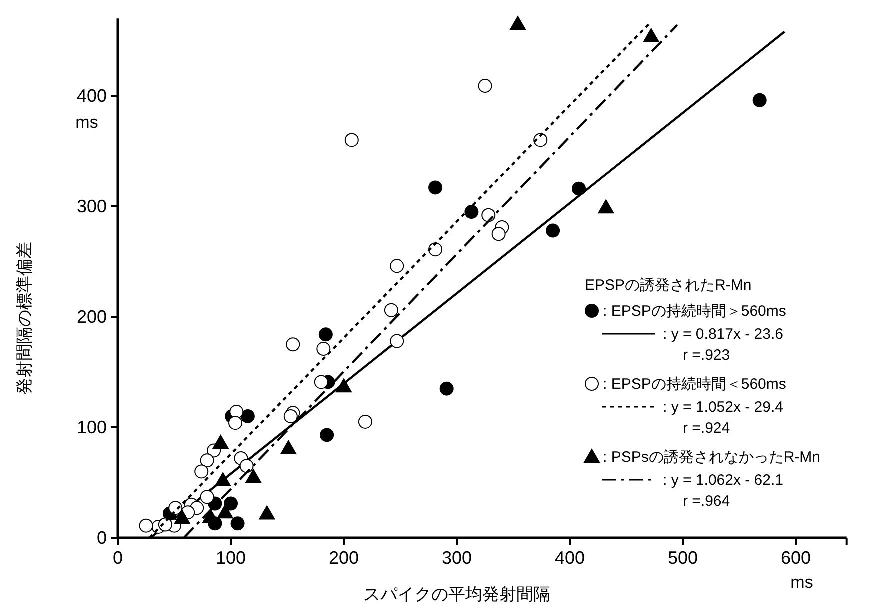 This screenshot has height=613, width=891. Describe the element at coordinates (668, 285) in the screenshot. I see `legend-title: EPSPの誘発されたR-Mn` at that location.